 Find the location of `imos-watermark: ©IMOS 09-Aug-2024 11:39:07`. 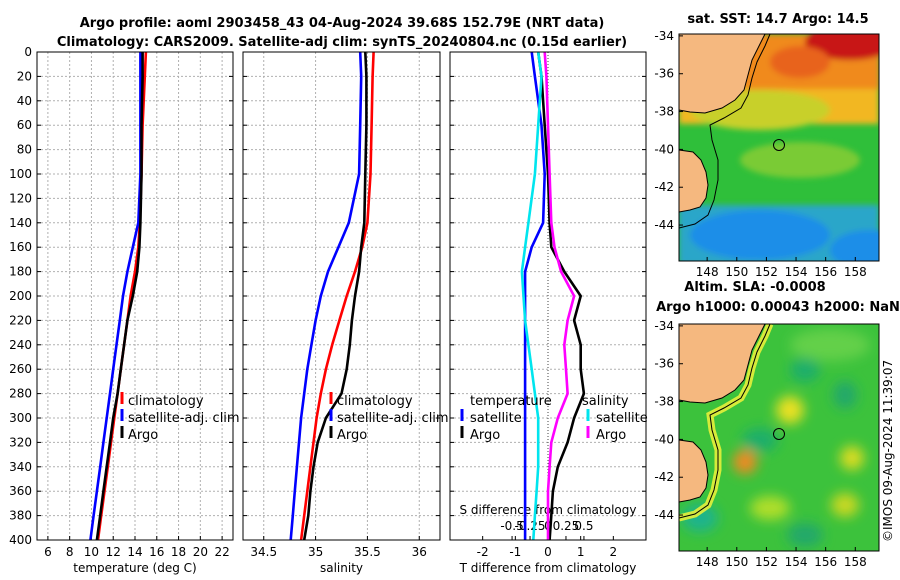

imos-watermark: ©IMOS 09-Aug-2024 11:39:07 is located at coordinates (888, 451).